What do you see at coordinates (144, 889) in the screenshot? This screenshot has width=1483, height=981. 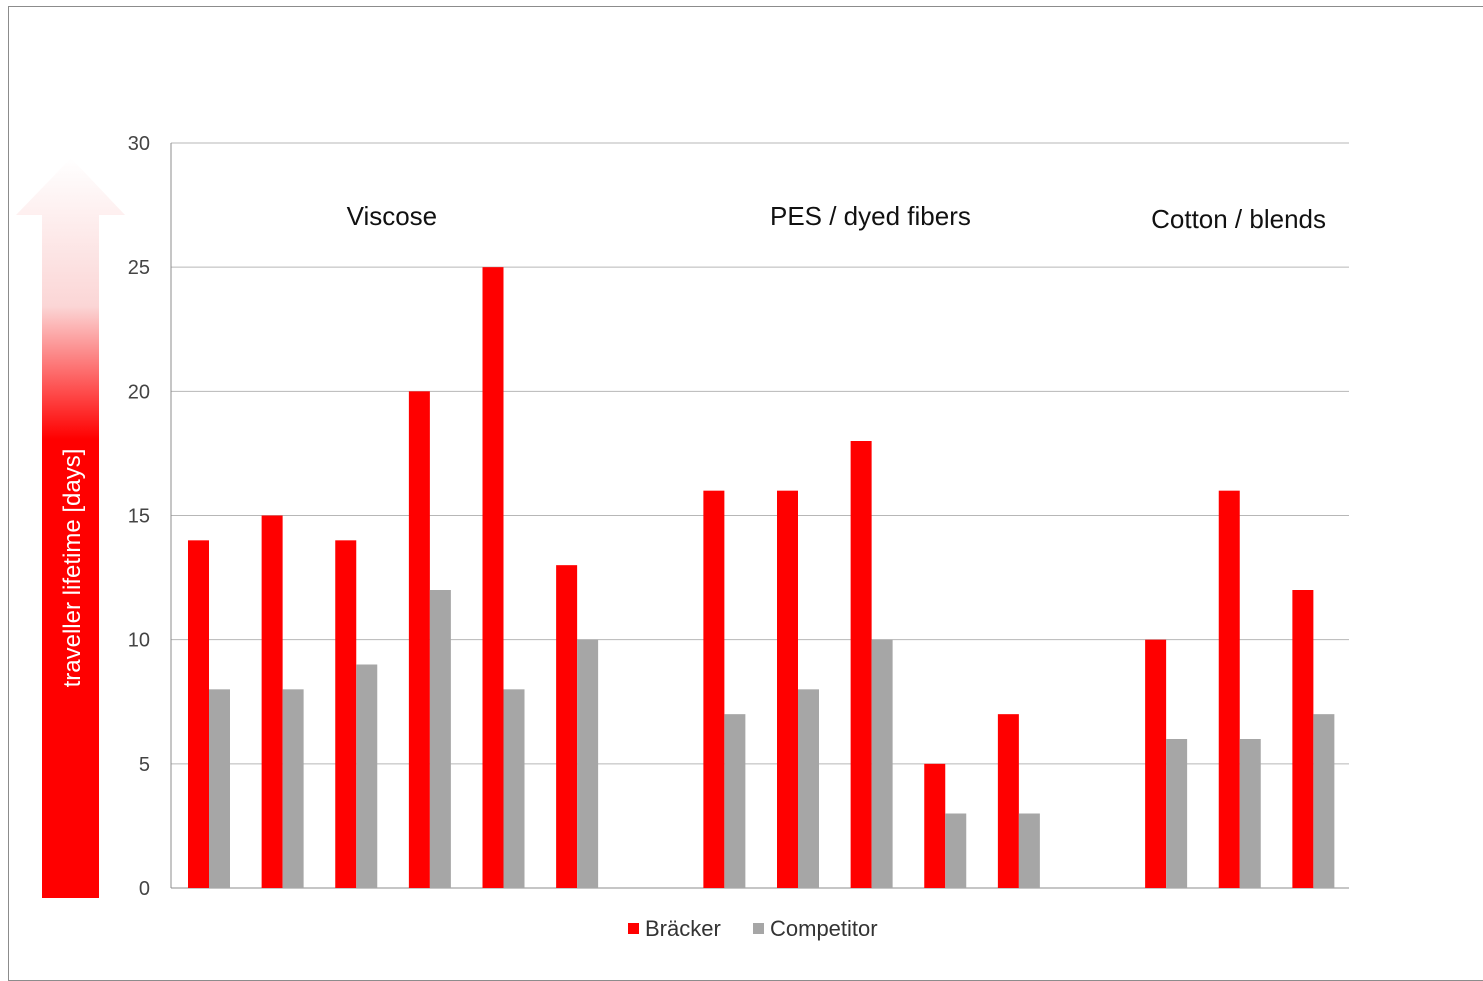 I see `y-tick-label: 0` at bounding box center [144, 889].